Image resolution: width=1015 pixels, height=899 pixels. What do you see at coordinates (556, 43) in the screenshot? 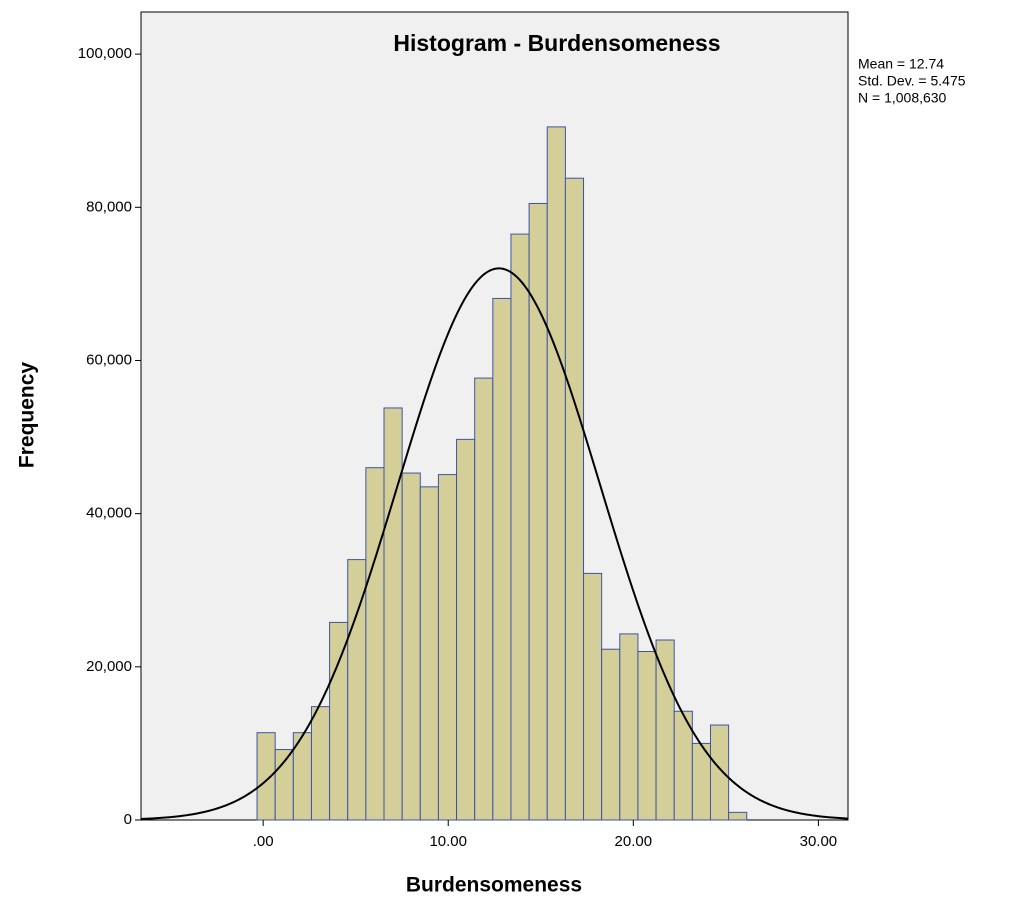
I see `chart-title: Histogram - Burdensomeness` at bounding box center [556, 43].